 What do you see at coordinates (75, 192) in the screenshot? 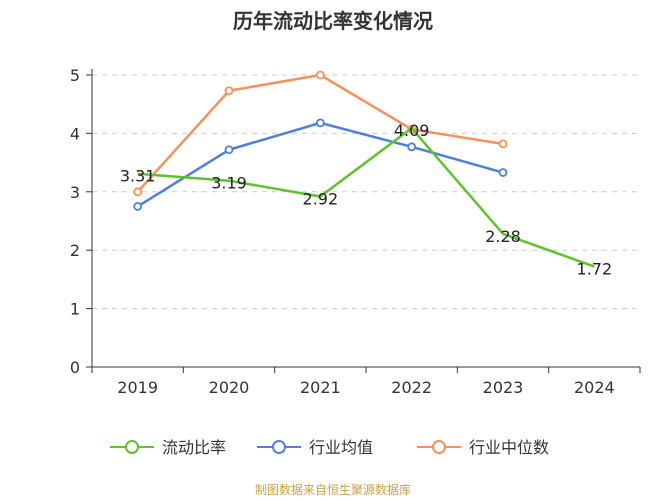
I see `y-tick-label: 3` at bounding box center [75, 192].